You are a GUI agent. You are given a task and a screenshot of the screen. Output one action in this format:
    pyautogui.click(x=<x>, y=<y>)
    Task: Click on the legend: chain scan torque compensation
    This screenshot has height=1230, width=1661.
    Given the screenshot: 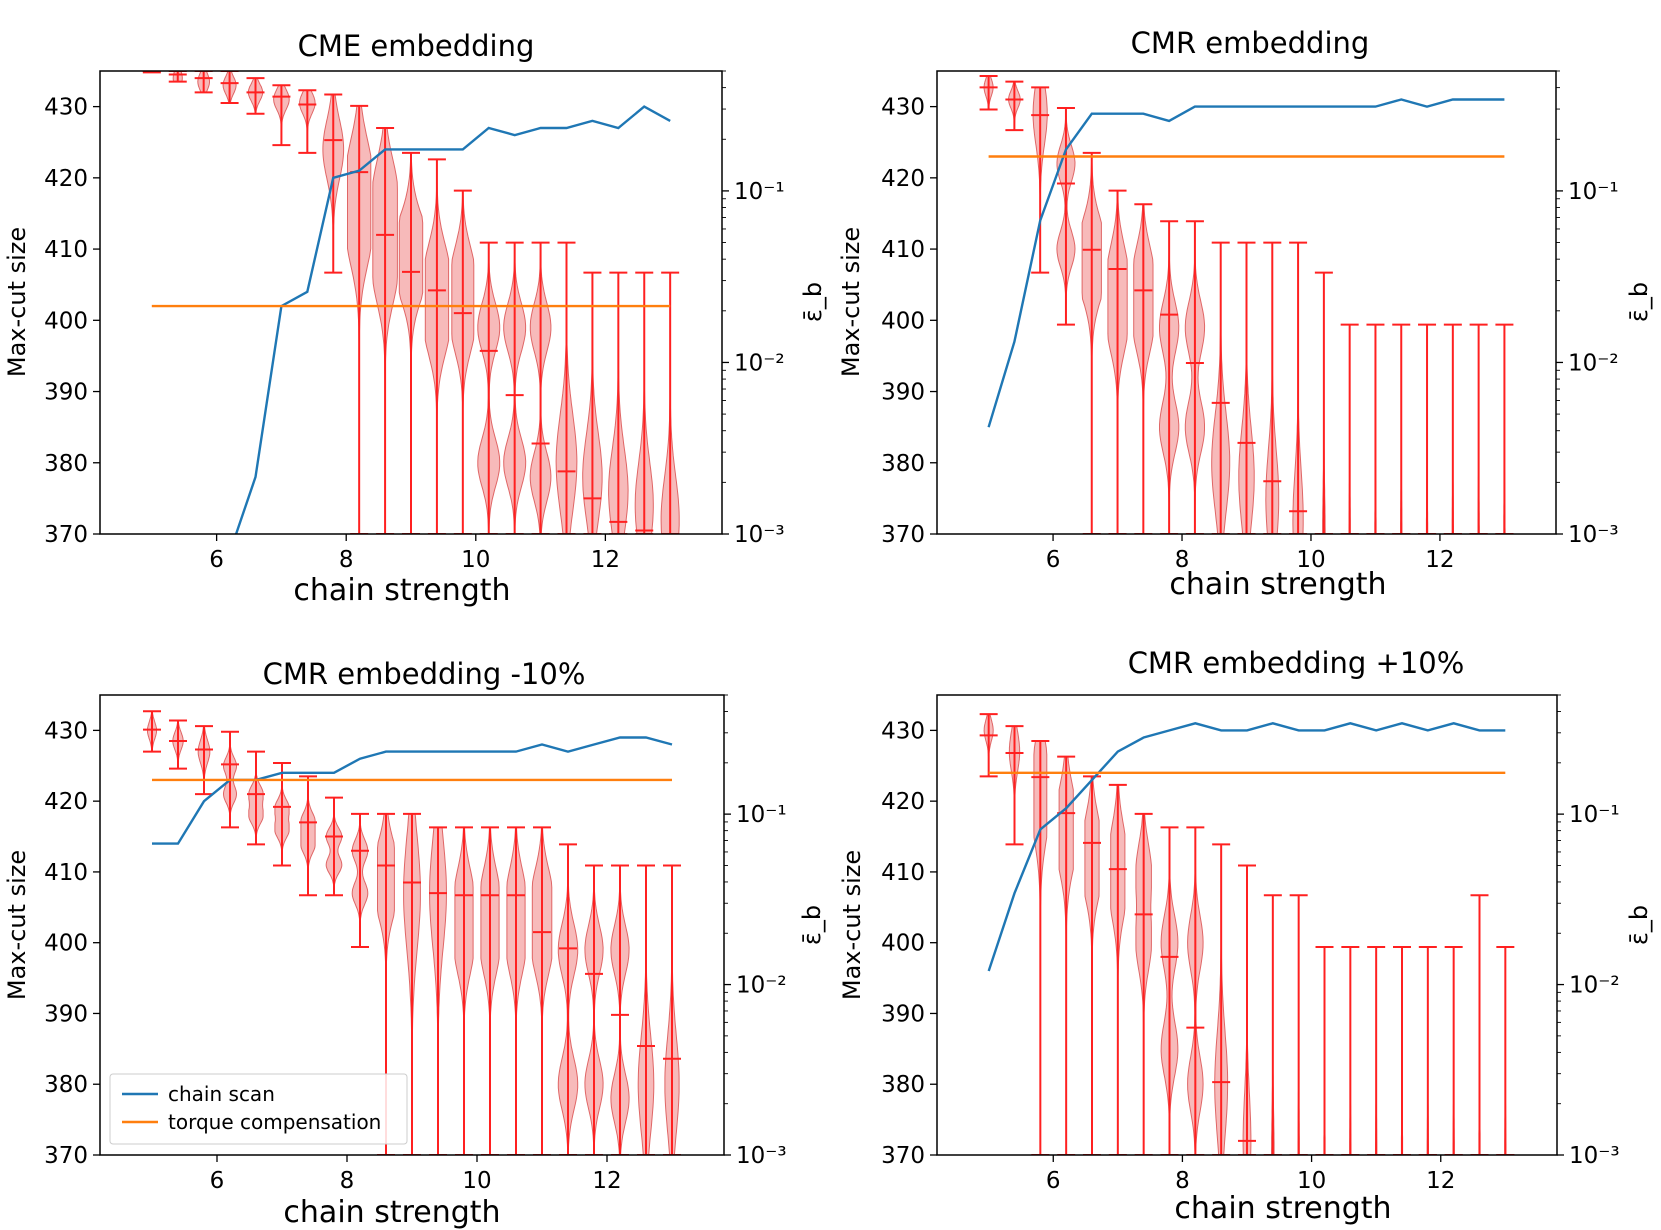 What is the action you would take?
    pyautogui.click(x=258, y=1109)
    